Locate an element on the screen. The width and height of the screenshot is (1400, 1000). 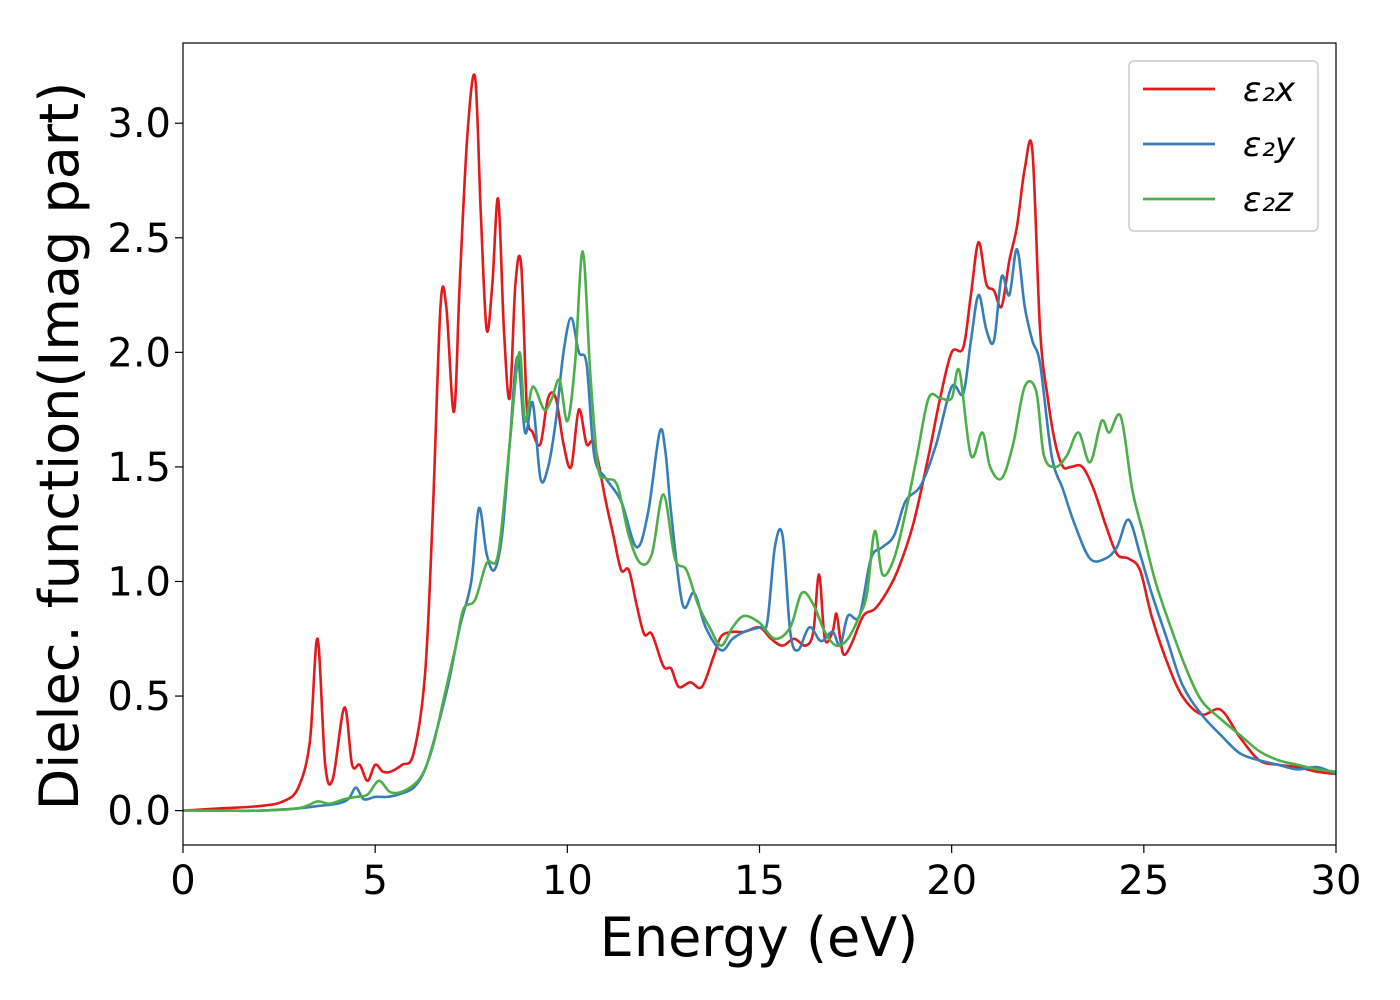
x-axis-title: Energy (eV) is located at coordinates (759, 937).